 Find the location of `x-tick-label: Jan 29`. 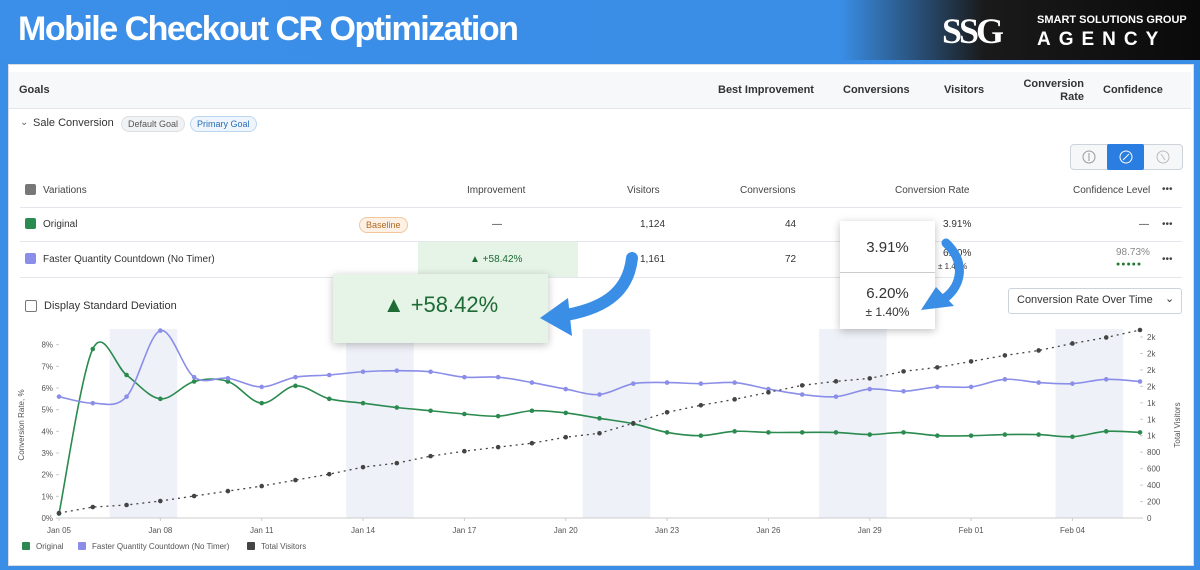

x-tick-label: Jan 29 is located at coordinates (870, 530).